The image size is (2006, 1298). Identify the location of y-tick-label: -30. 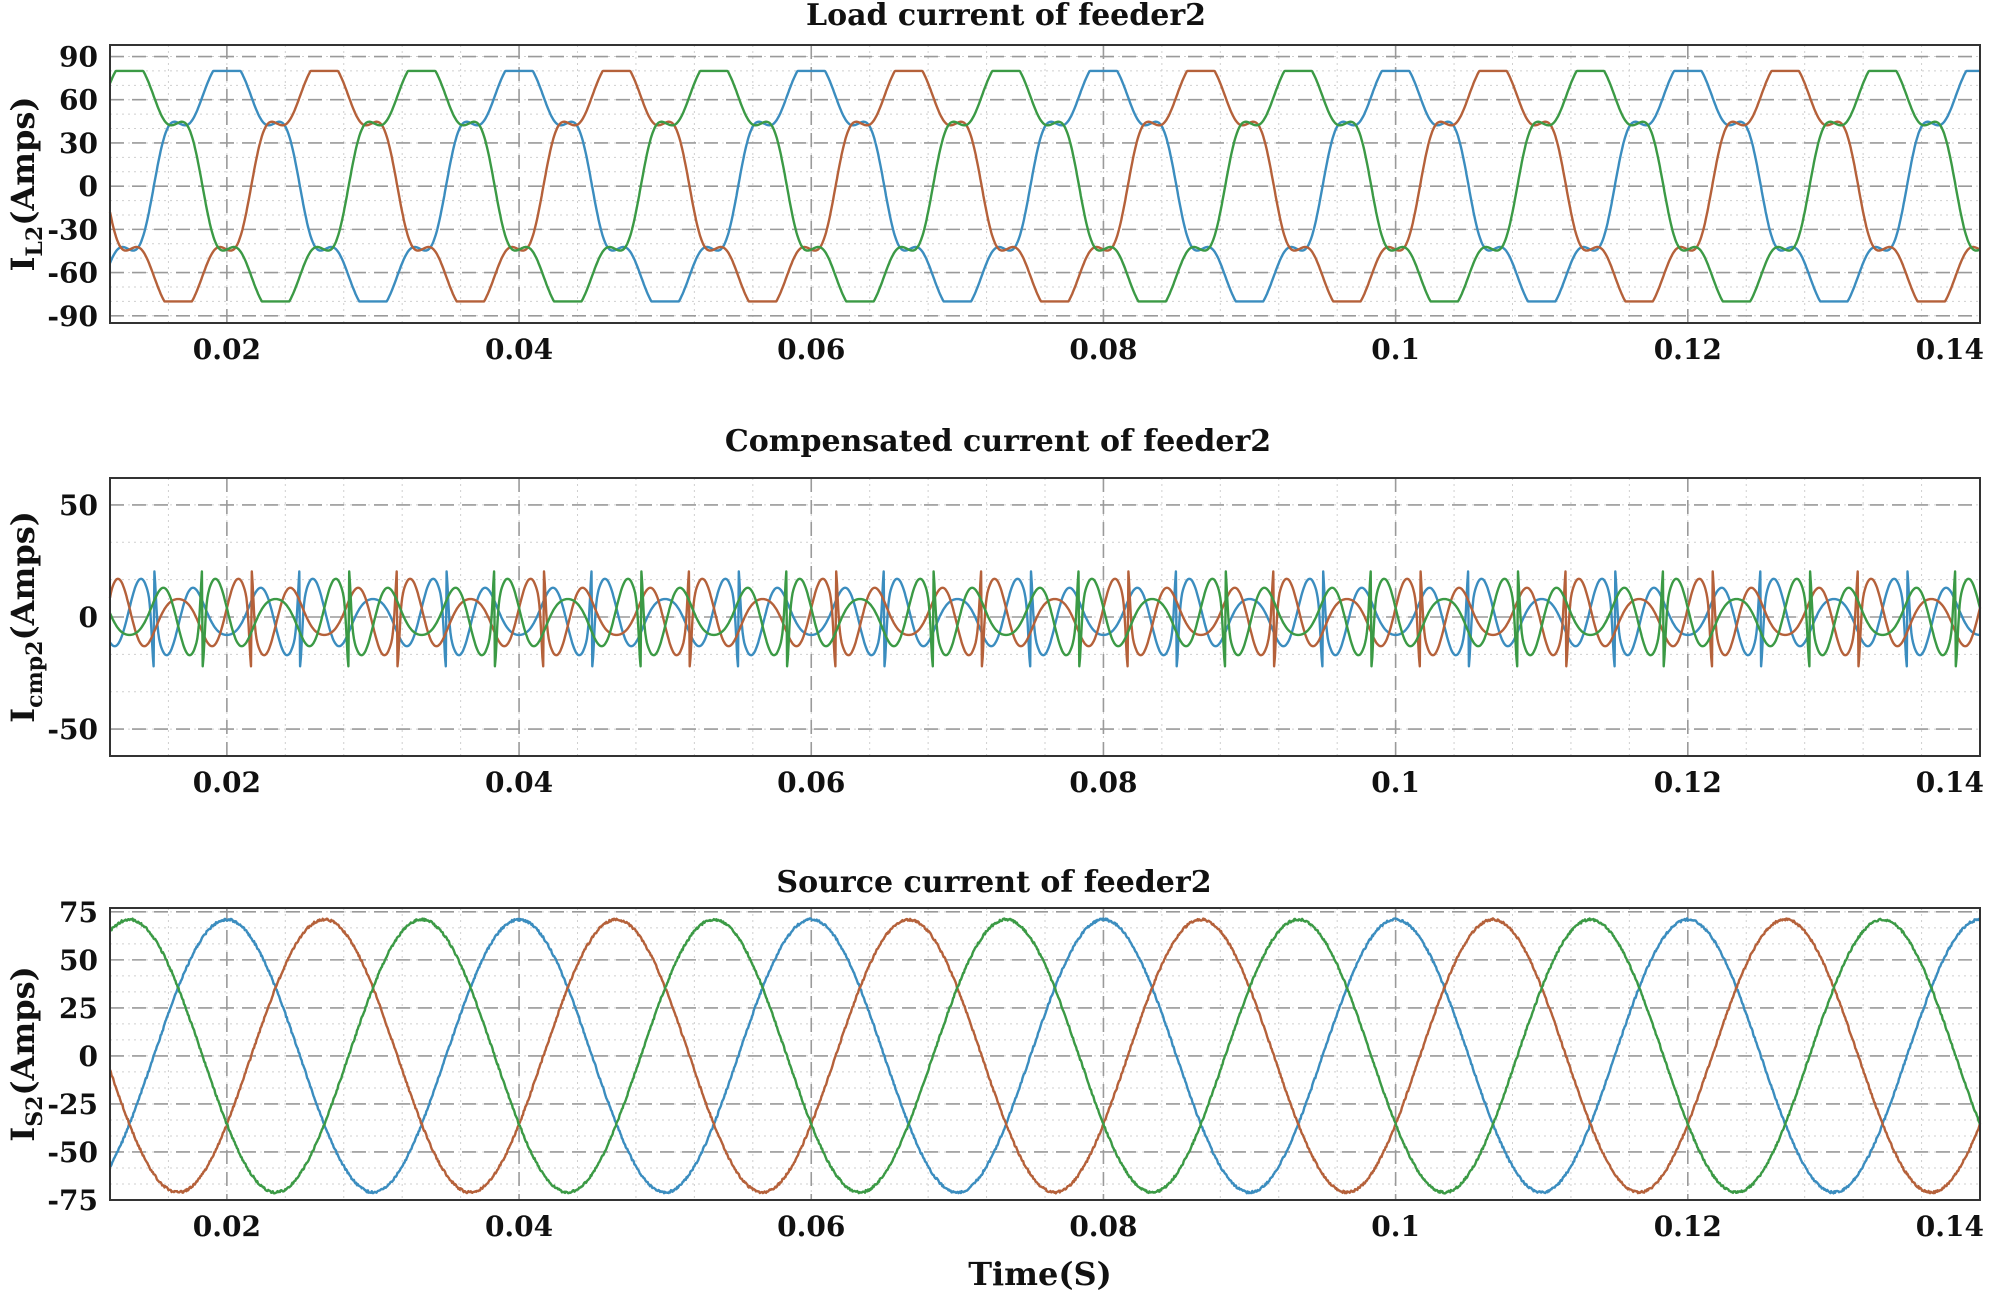
(72, 229).